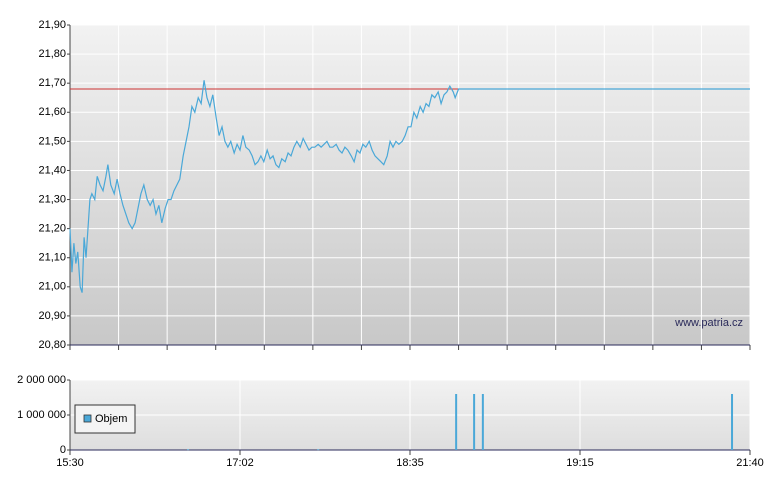 The width and height of the screenshot is (780, 490). Describe the element at coordinates (52, 345) in the screenshot. I see `y-tick-label: 20,80` at that location.